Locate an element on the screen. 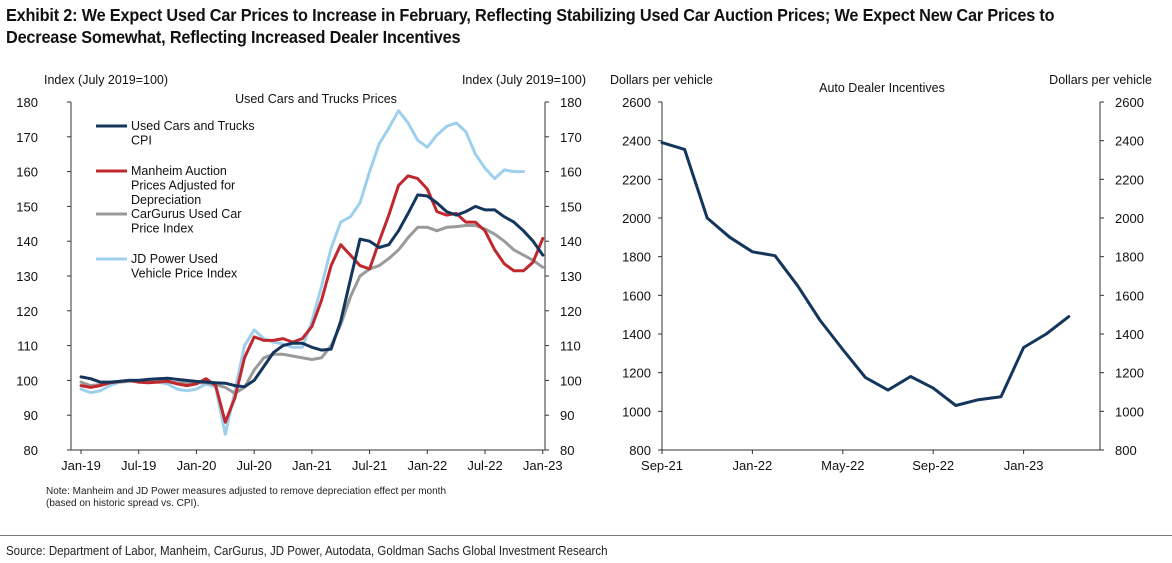 The height and width of the screenshot is (563, 1172). chart-2-left-ytick-label: 2400 is located at coordinates (636, 141).